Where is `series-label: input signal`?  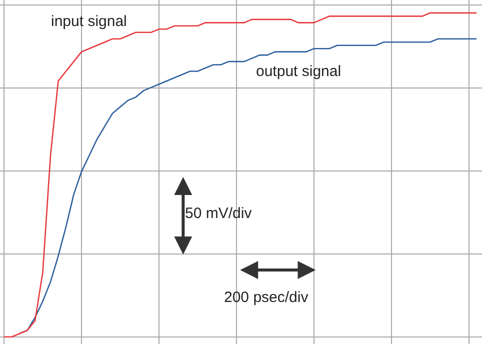 series-label: input signal is located at coordinates (89, 21).